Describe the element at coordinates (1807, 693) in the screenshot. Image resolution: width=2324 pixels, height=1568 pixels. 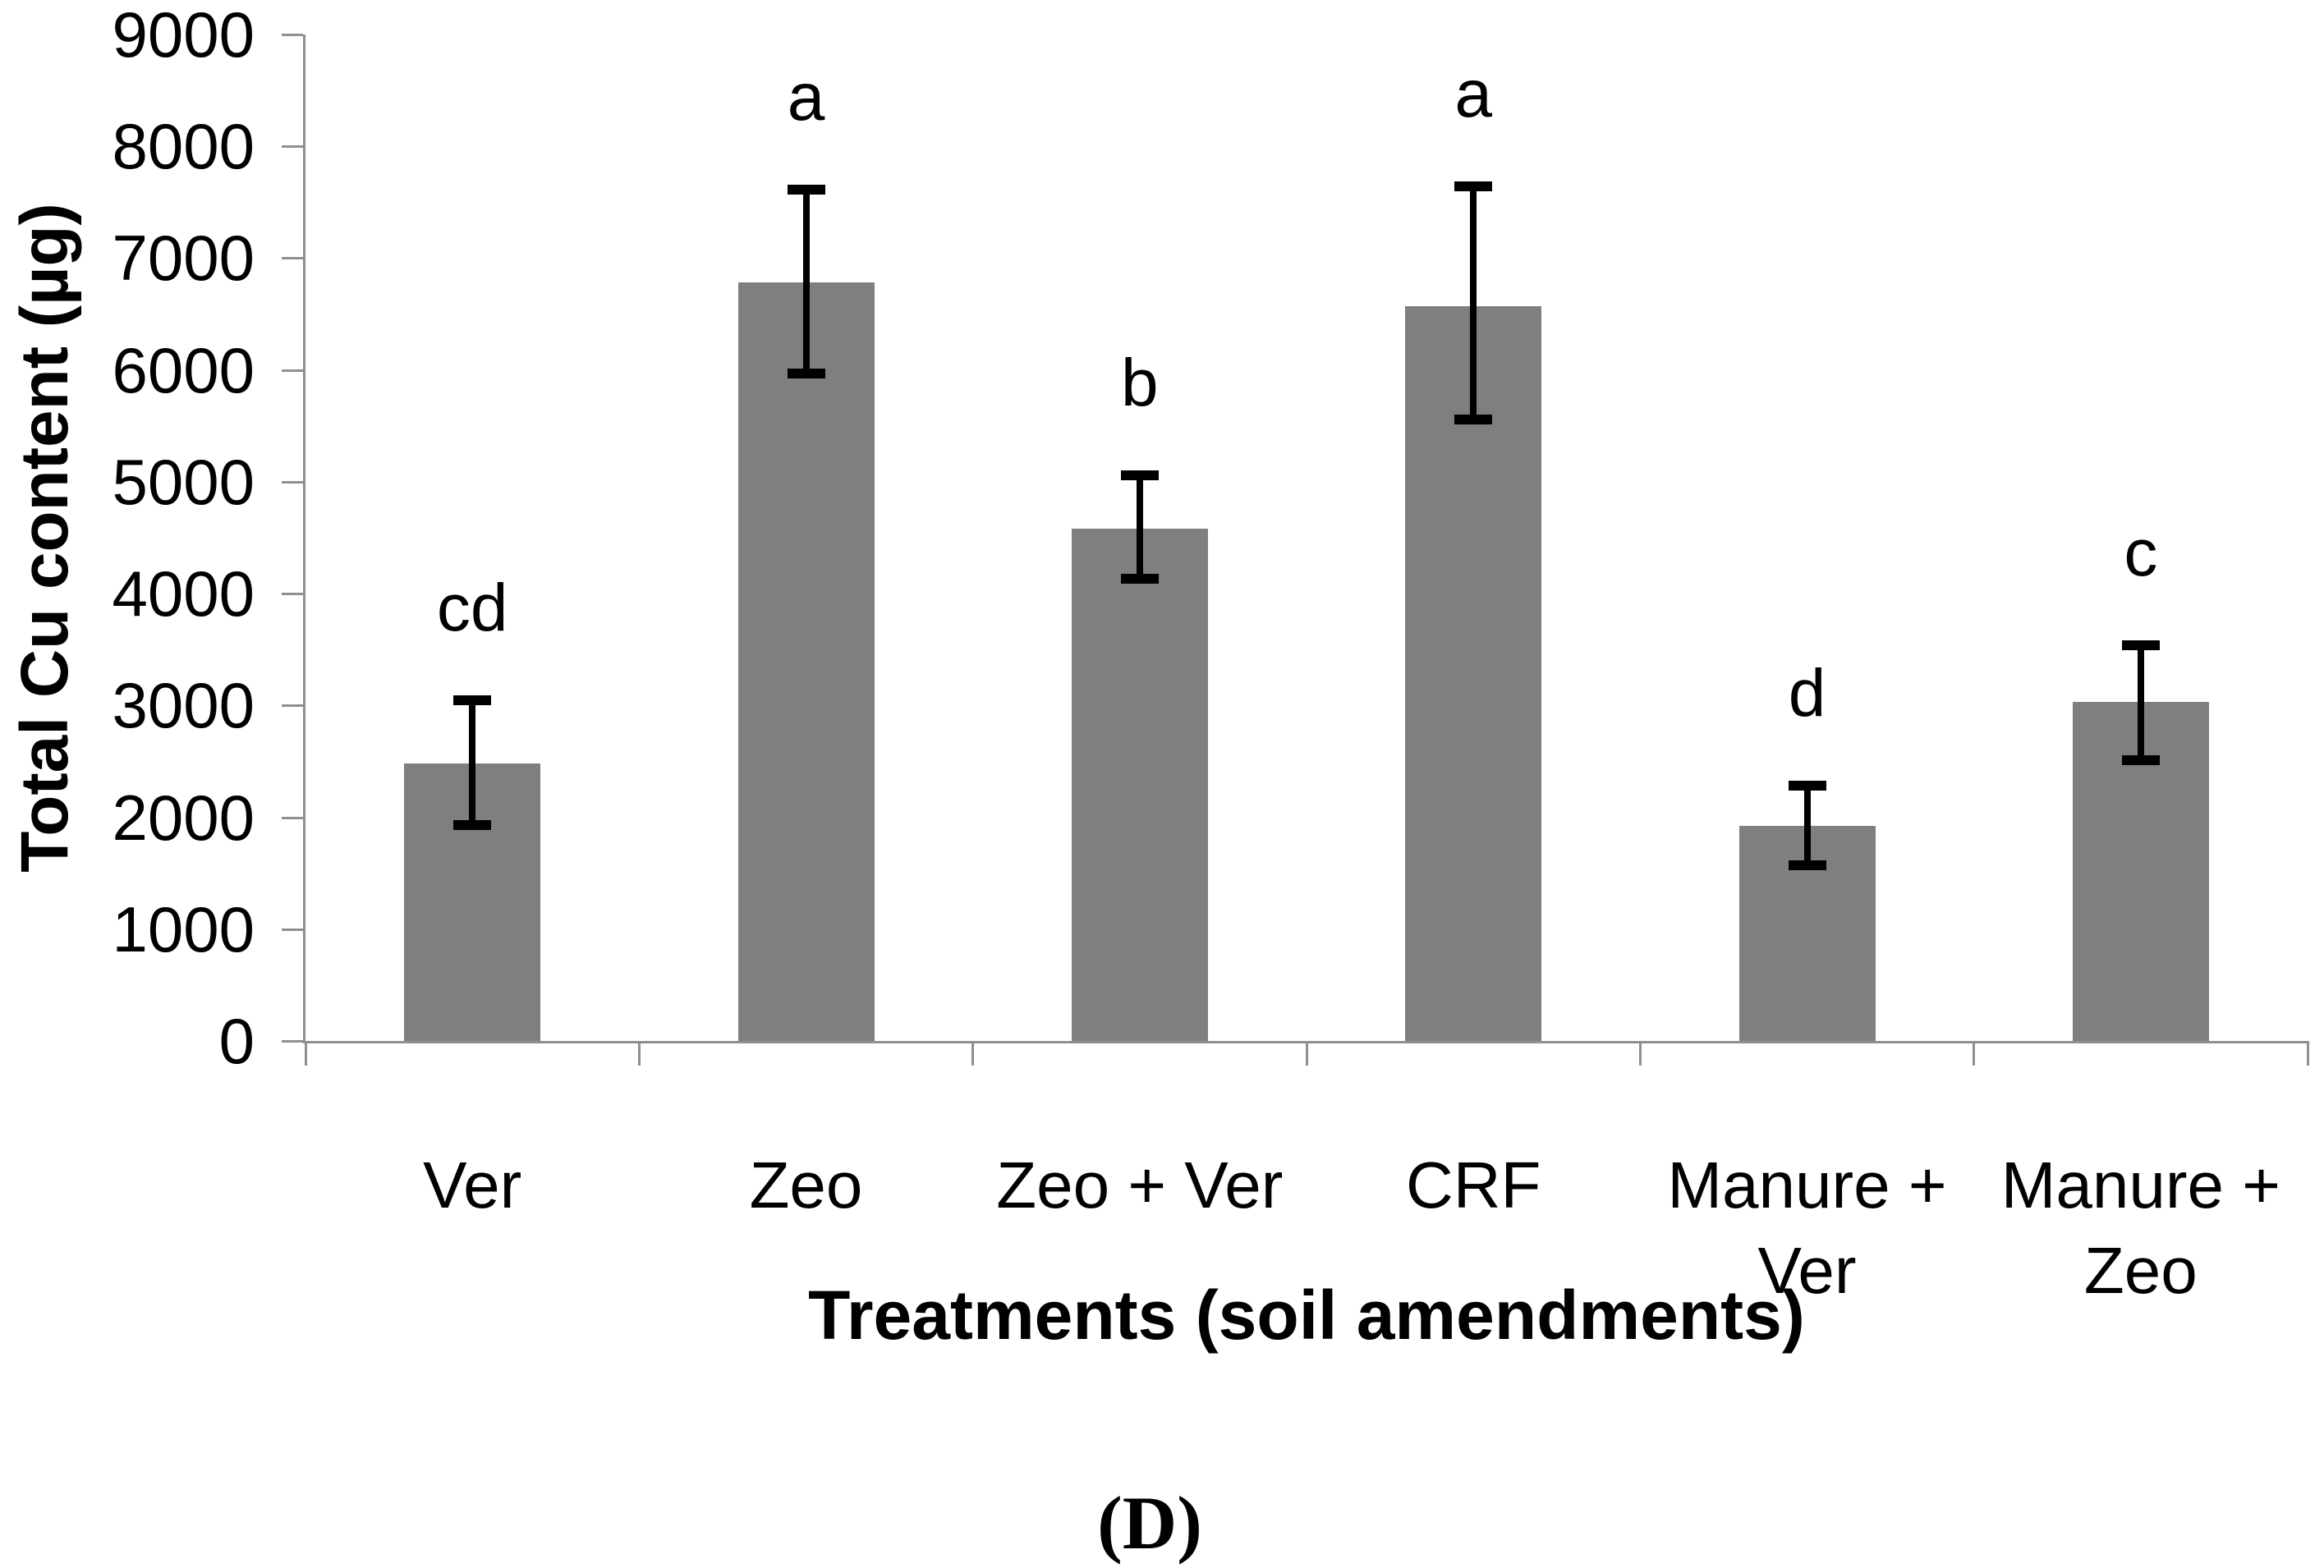
I see `significance-letter: d` at that location.